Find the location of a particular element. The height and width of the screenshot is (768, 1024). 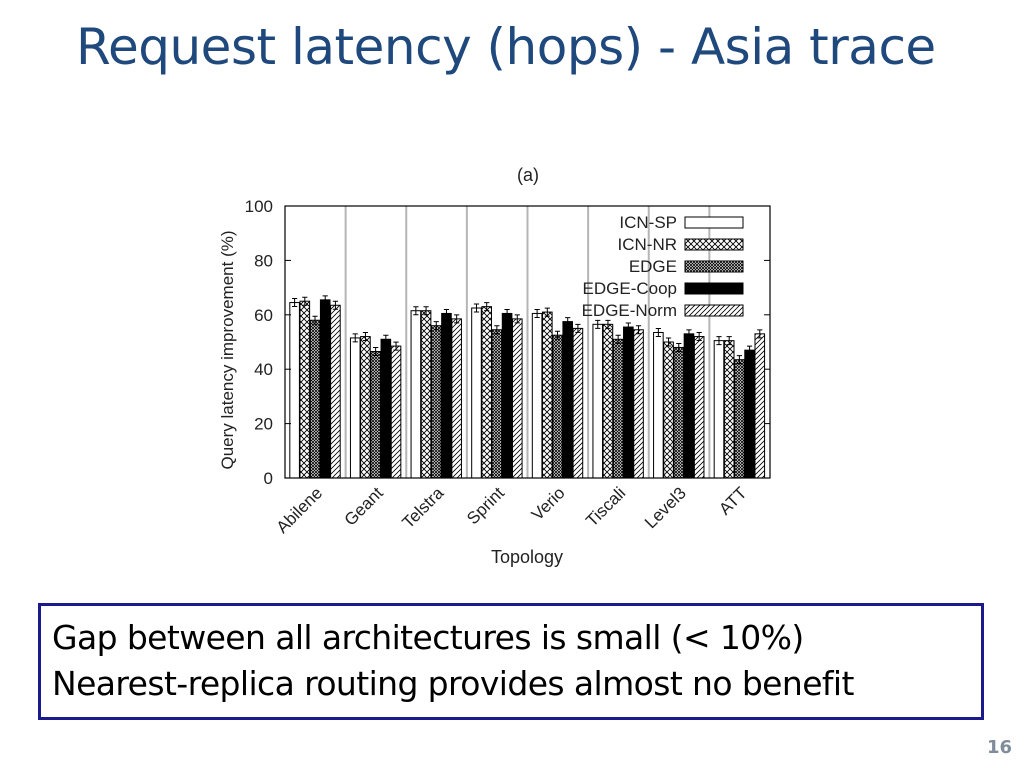

legend-label: ICN-NR is located at coordinates (648, 244).